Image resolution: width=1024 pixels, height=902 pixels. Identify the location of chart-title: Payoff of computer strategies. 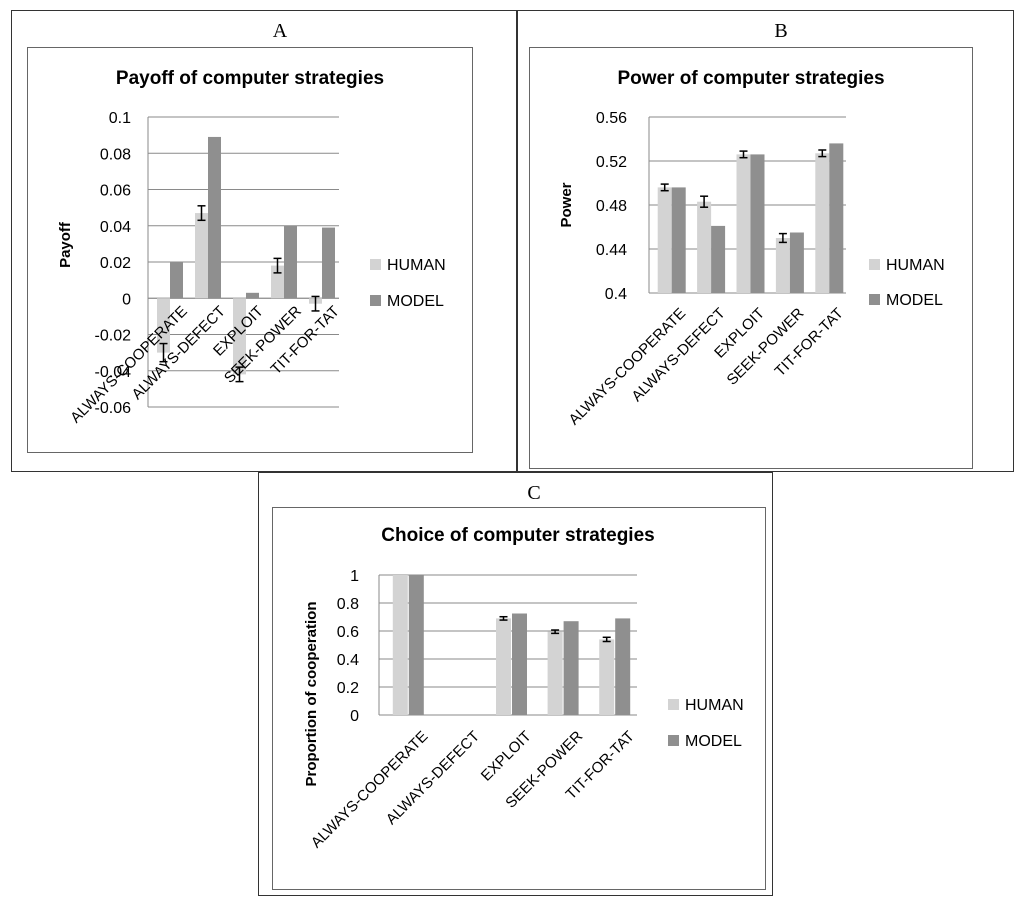
(250, 78).